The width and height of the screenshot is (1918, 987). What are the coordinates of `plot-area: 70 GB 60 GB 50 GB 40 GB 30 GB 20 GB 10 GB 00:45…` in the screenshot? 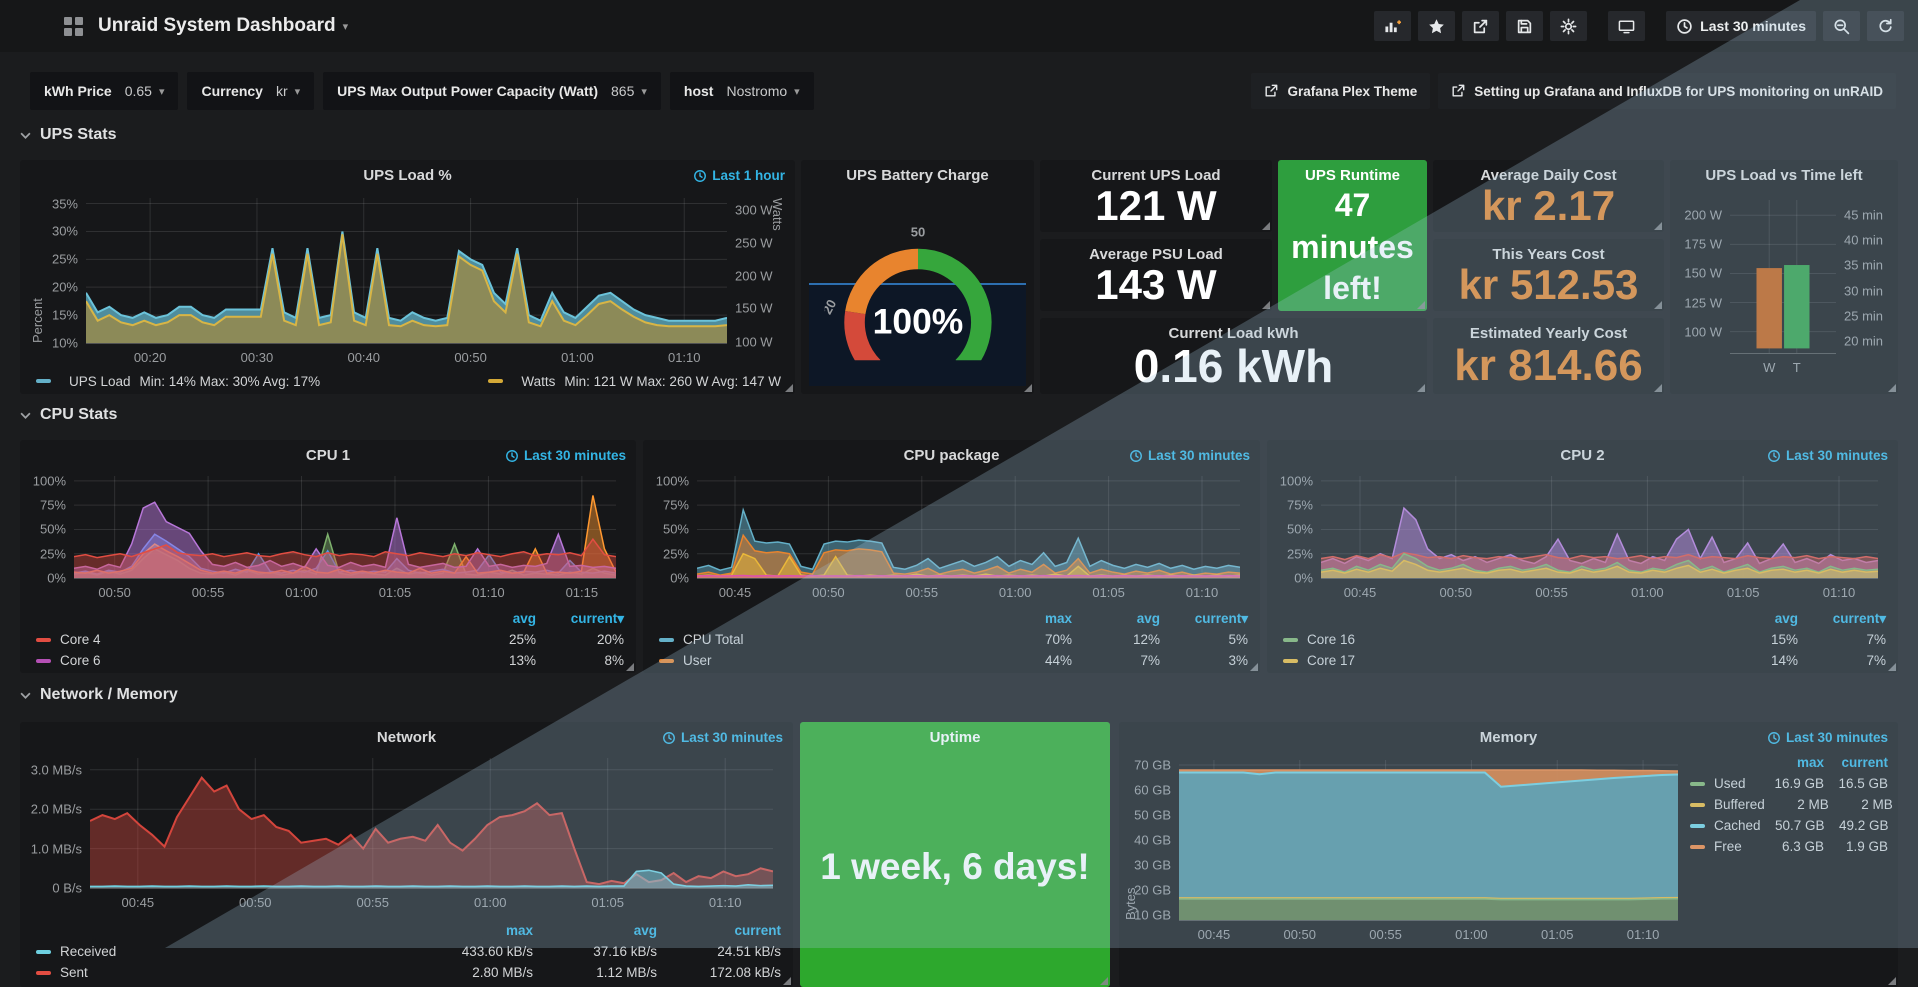 It's located at (1400, 849).